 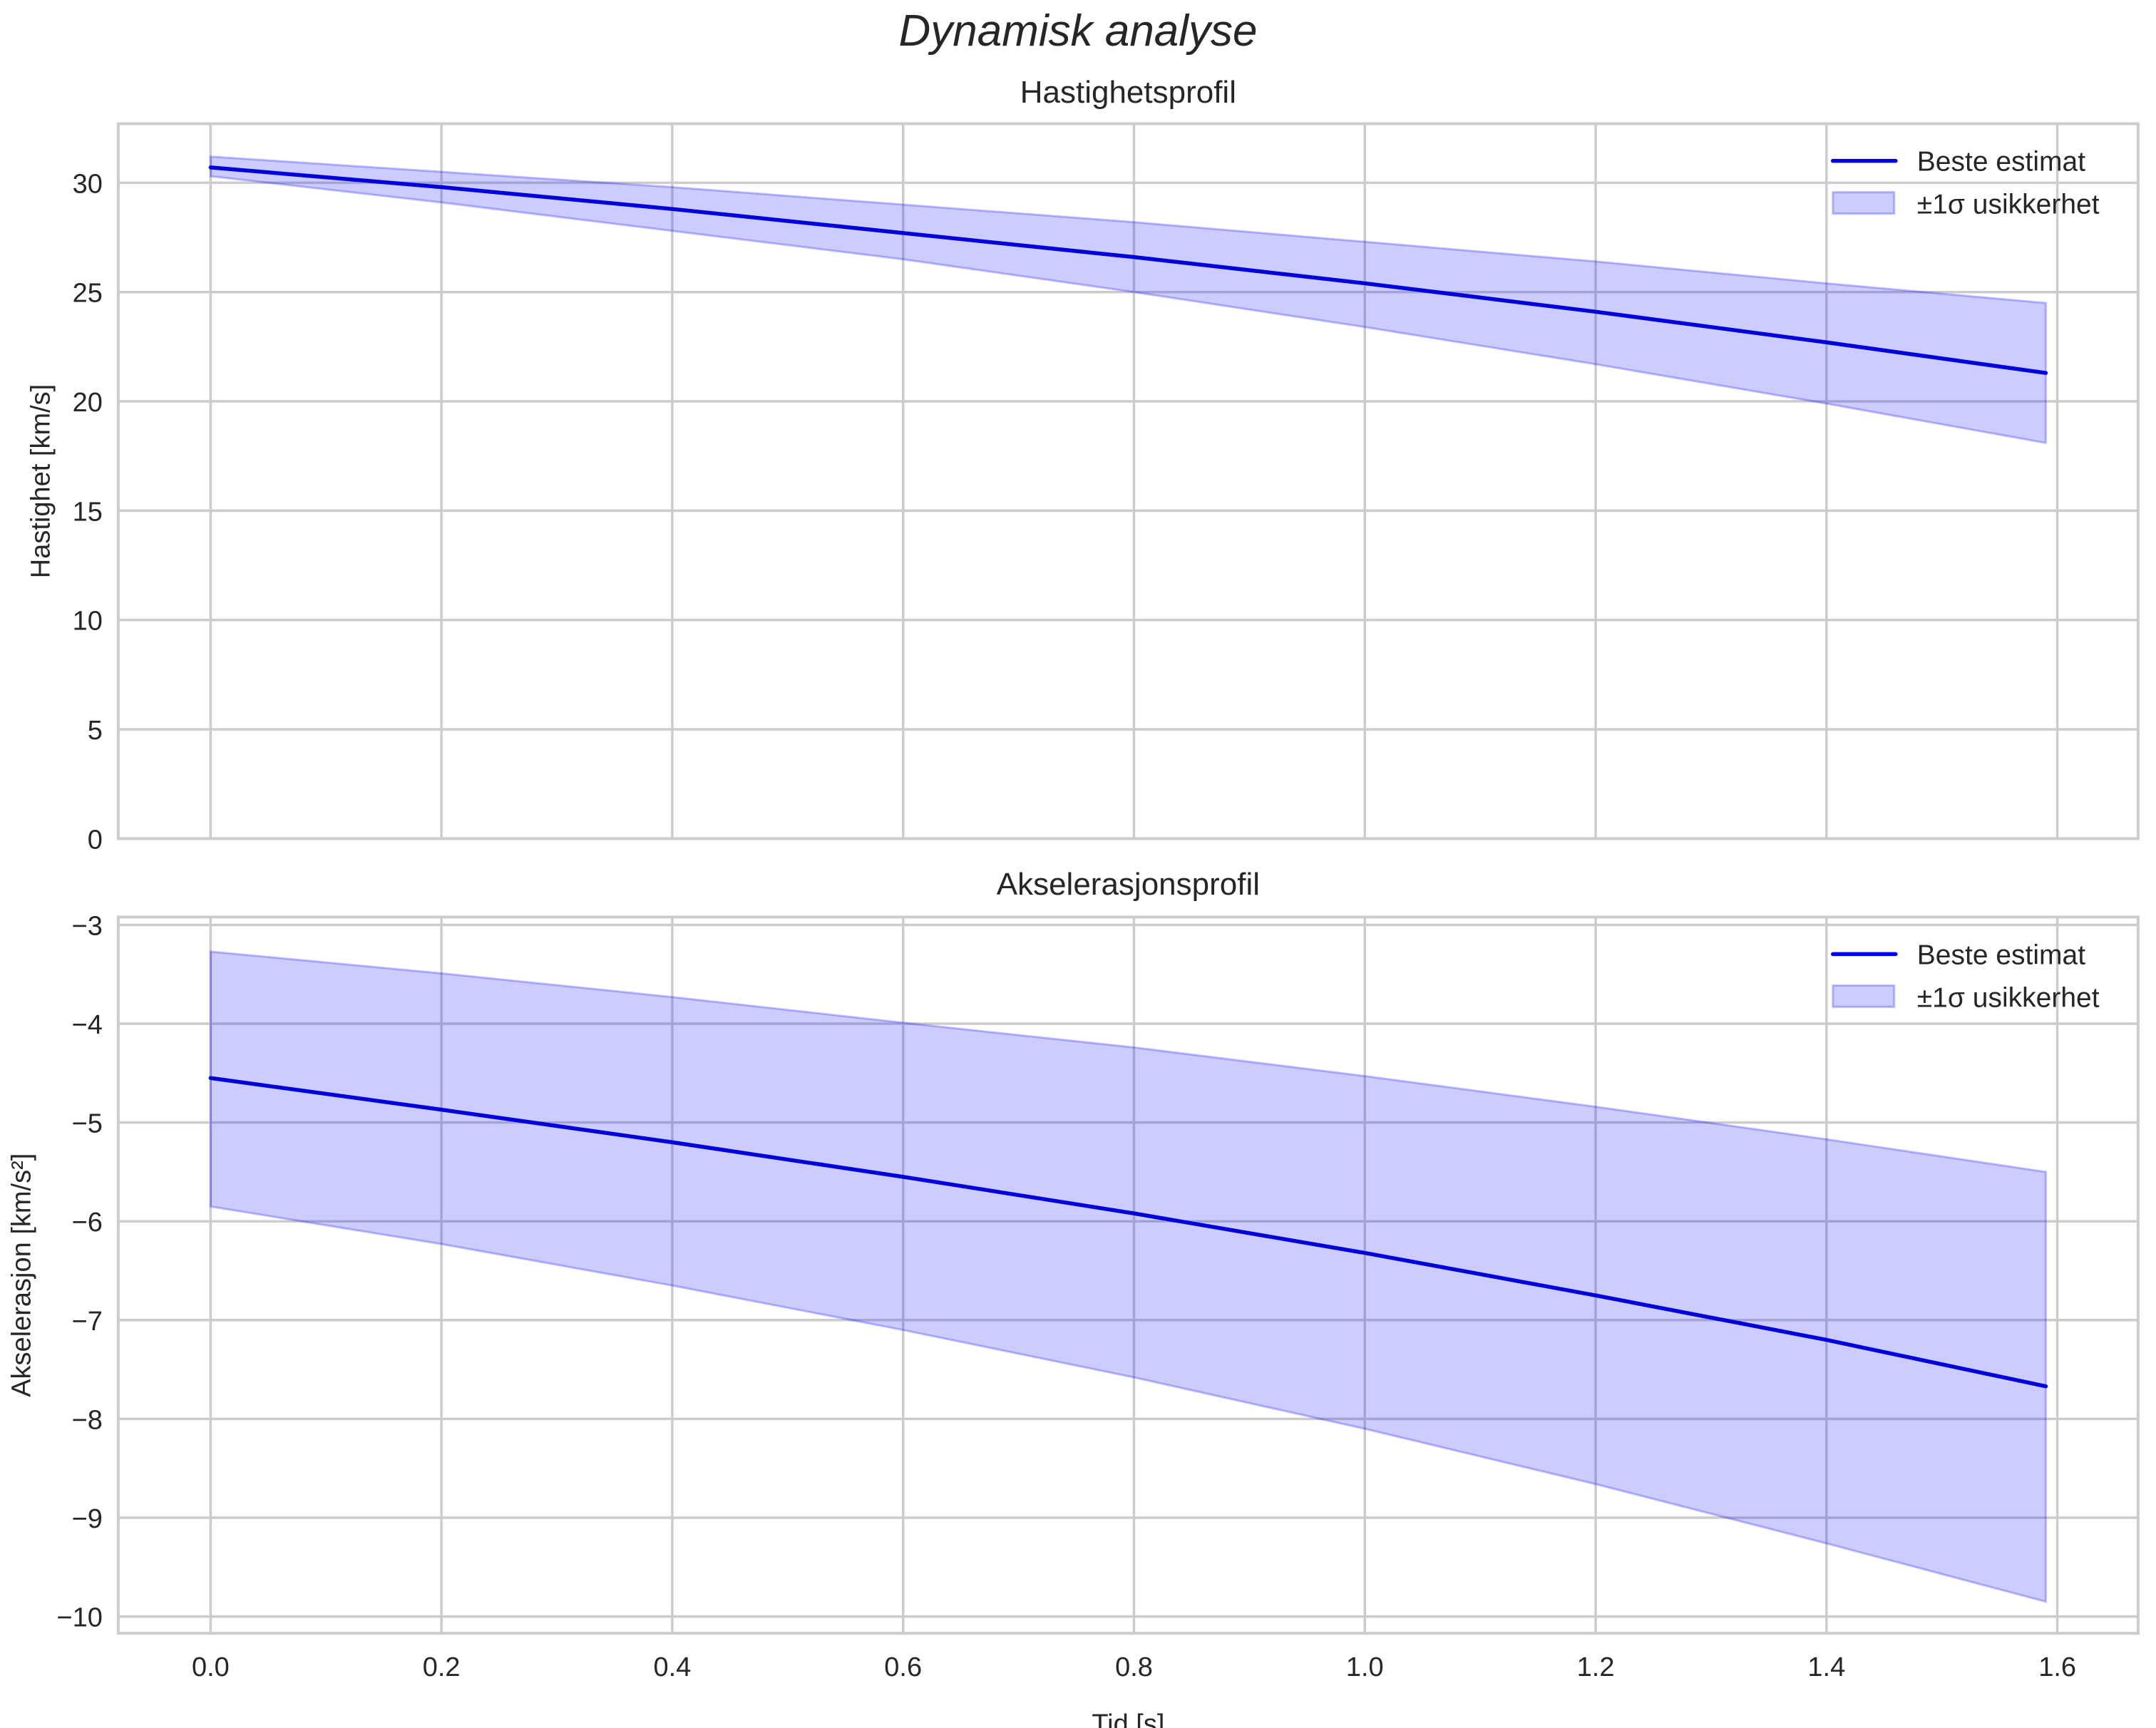 What do you see at coordinates (95, 840) in the screenshot?
I see `y-tick-label: 0` at bounding box center [95, 840].